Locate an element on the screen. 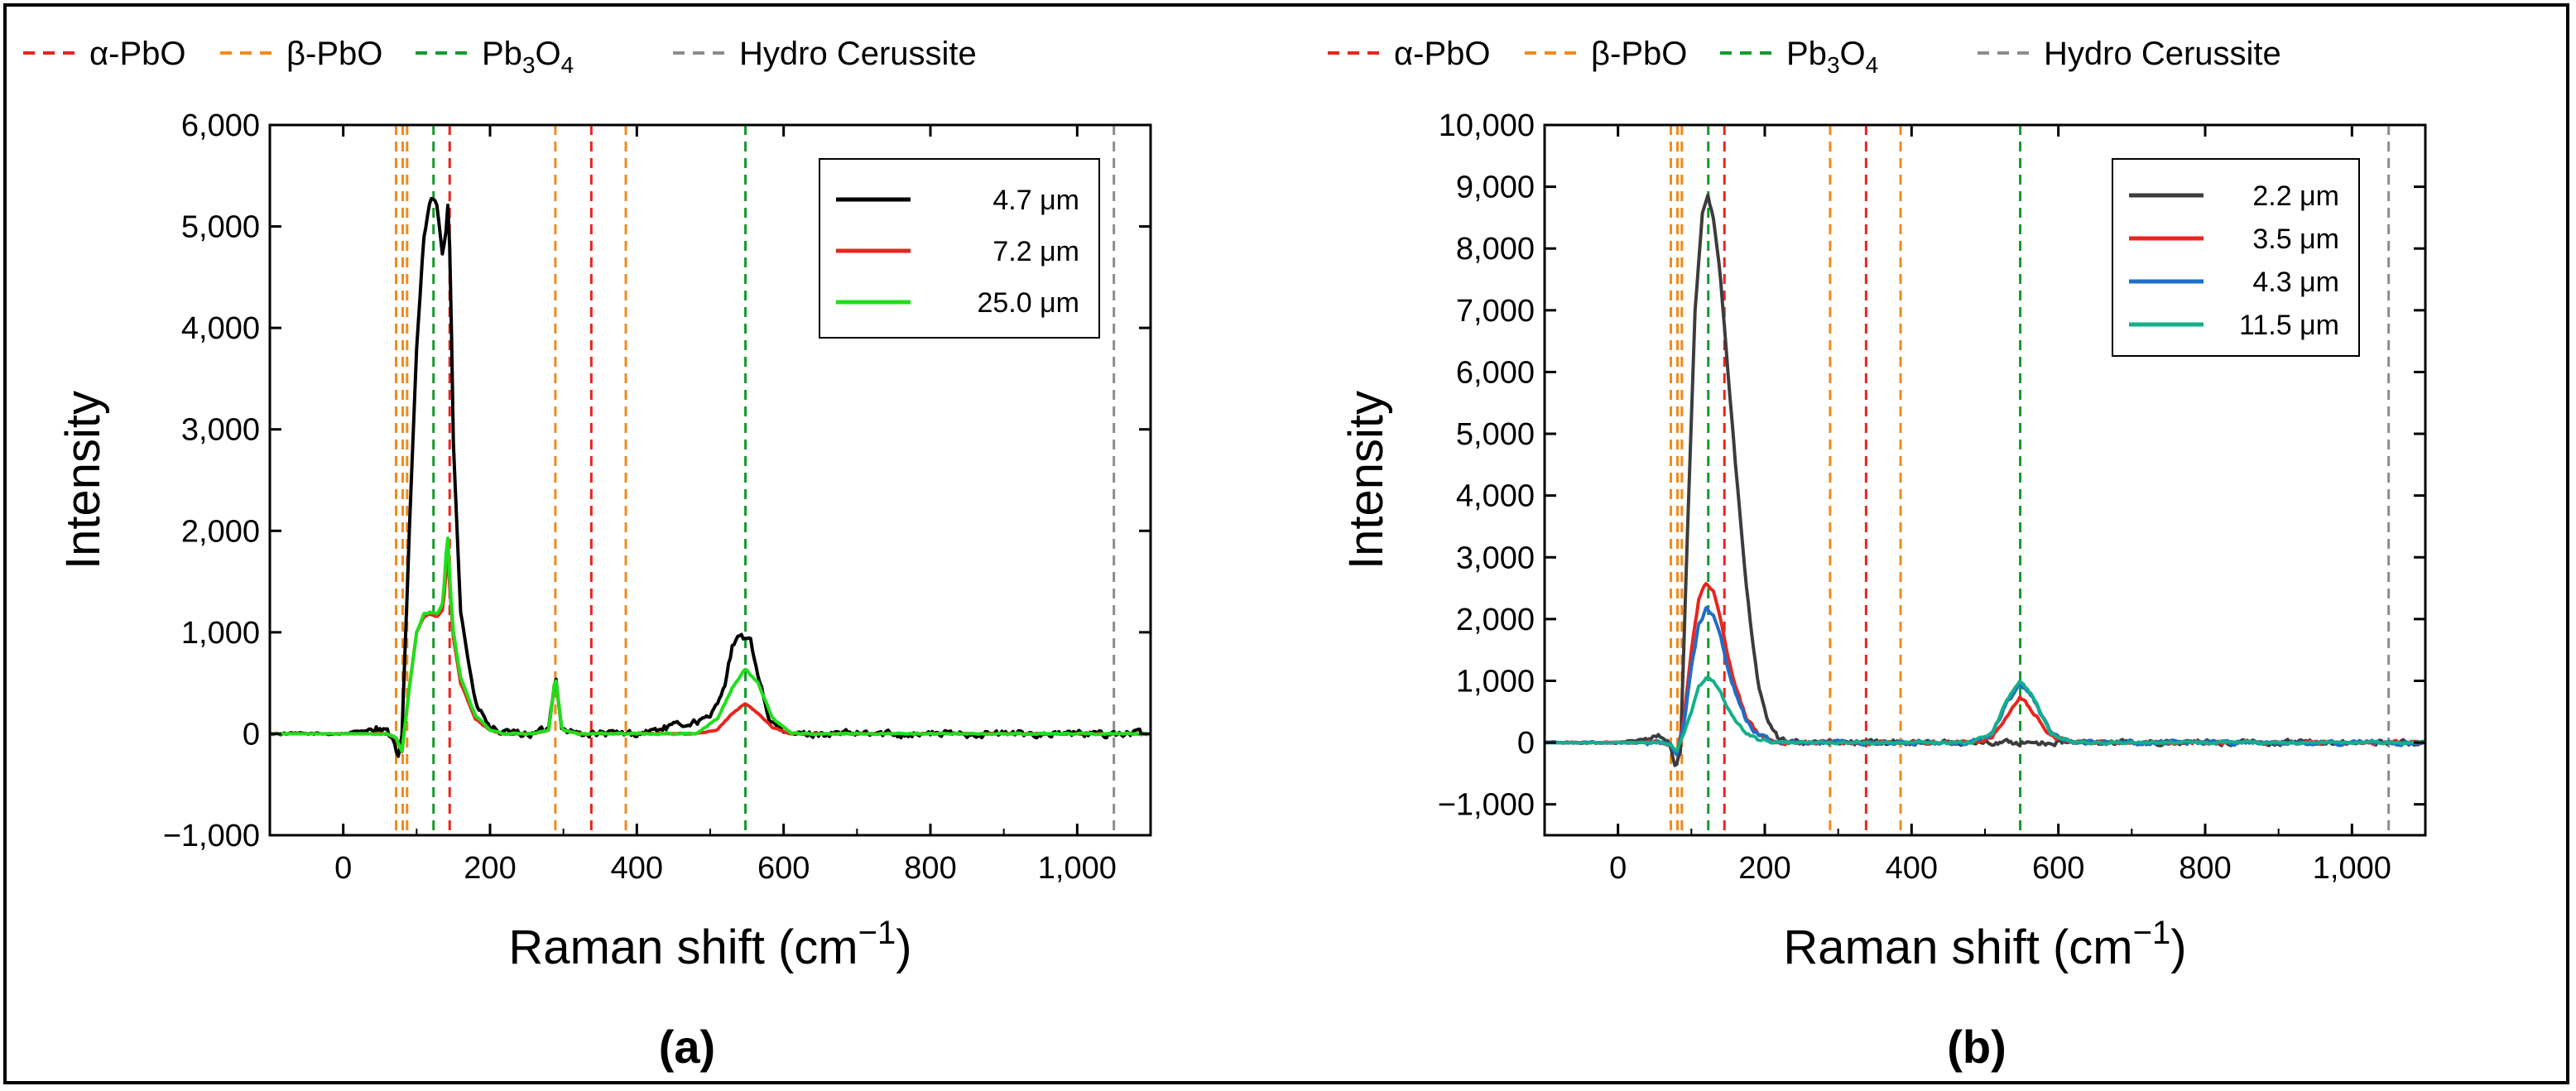 The image size is (2576, 1091). y-tick-label: 8,000 is located at coordinates (1495, 250).